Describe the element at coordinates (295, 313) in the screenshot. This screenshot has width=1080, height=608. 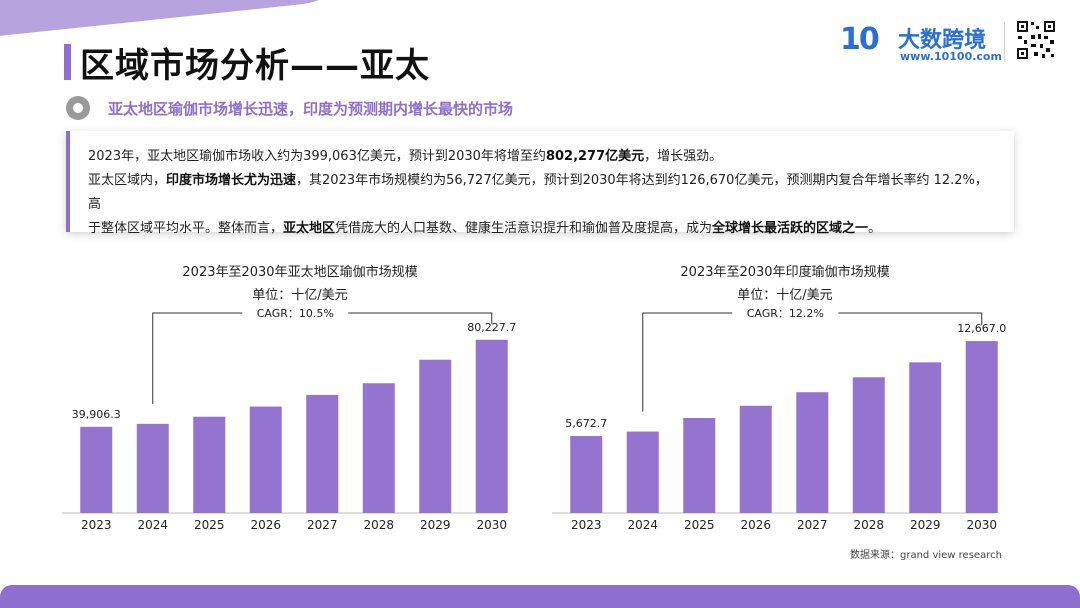
I see `cagr-label: CAGR：10.5%` at that location.